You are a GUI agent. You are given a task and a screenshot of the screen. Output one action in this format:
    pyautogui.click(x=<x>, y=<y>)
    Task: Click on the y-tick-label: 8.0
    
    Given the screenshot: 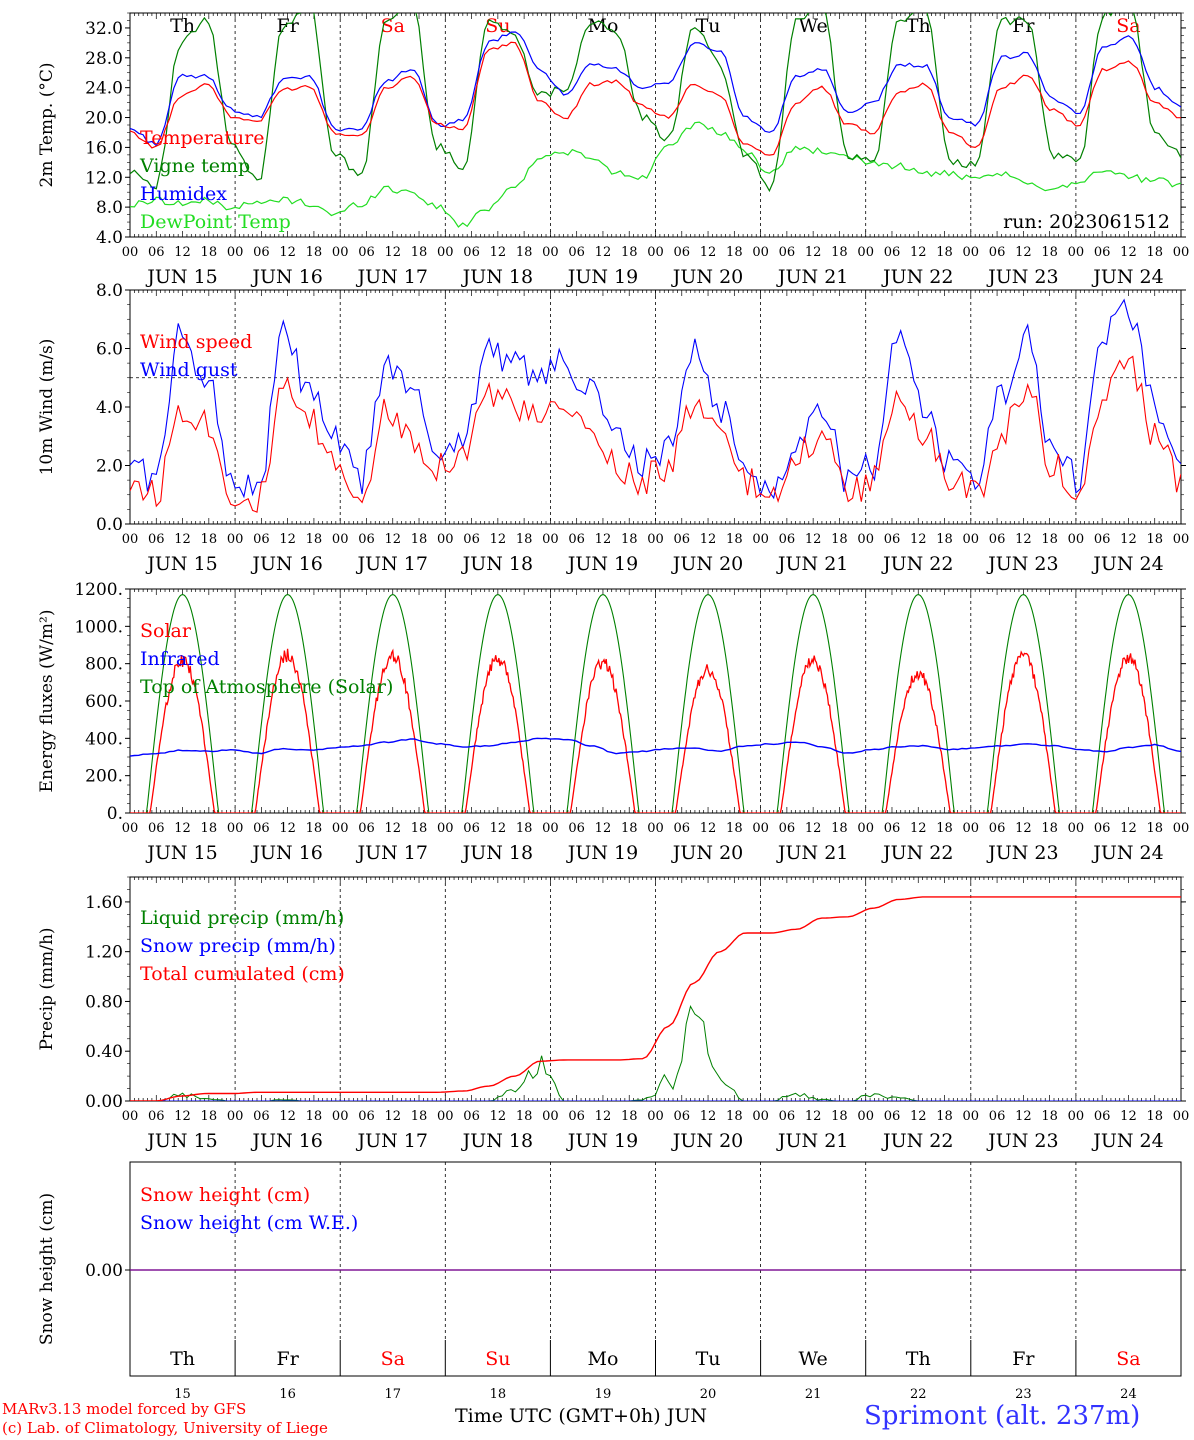 What is the action you would take?
    pyautogui.click(x=109, y=208)
    